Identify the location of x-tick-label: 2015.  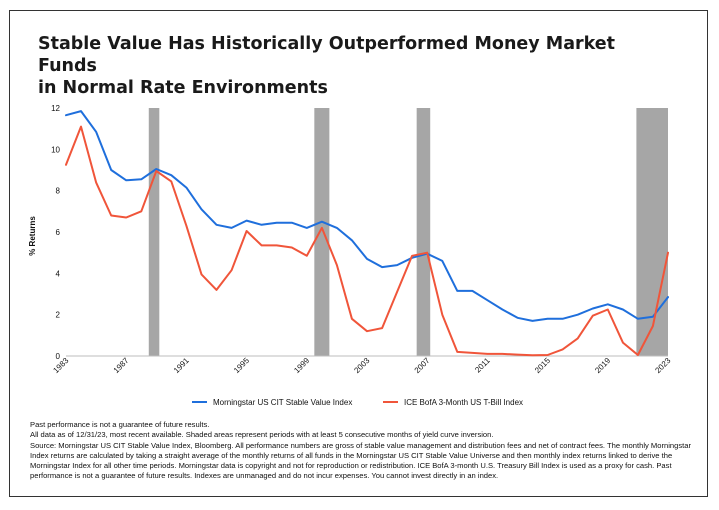
(542, 365).